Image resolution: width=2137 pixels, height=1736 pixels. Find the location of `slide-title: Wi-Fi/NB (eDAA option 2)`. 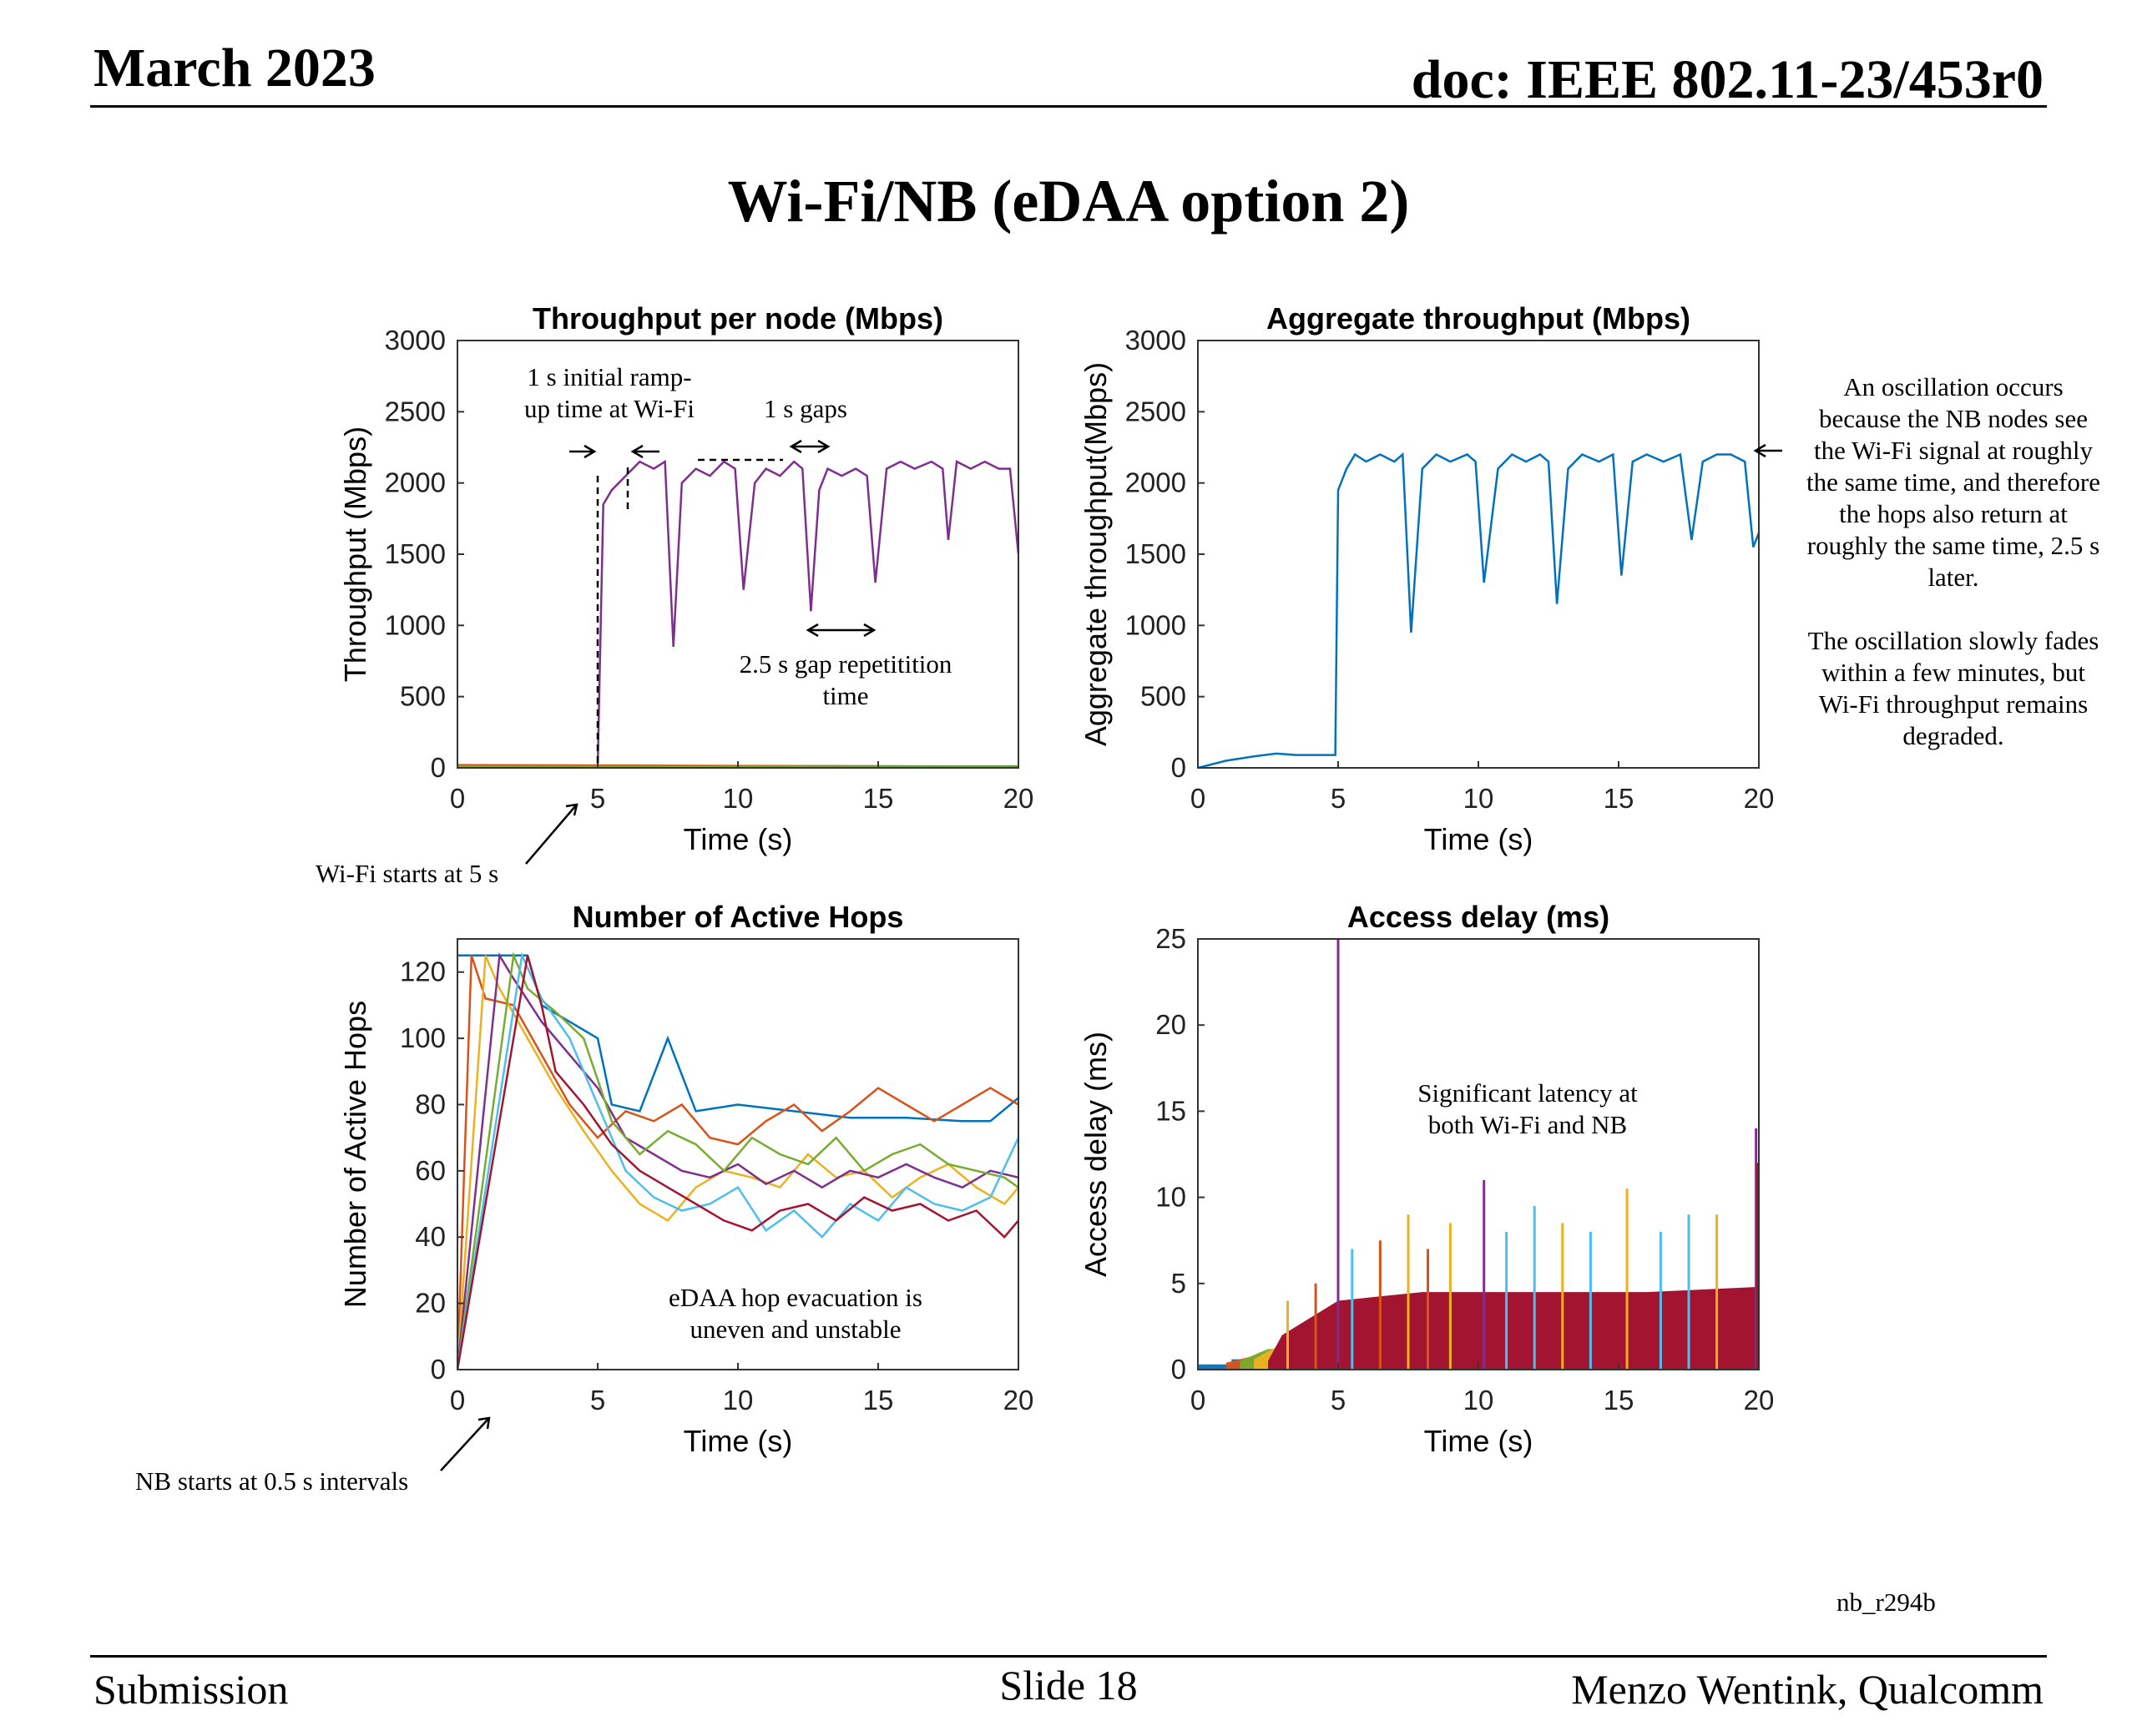

slide-title: Wi-Fi/NB (eDAA option 2) is located at coordinates (1068, 201).